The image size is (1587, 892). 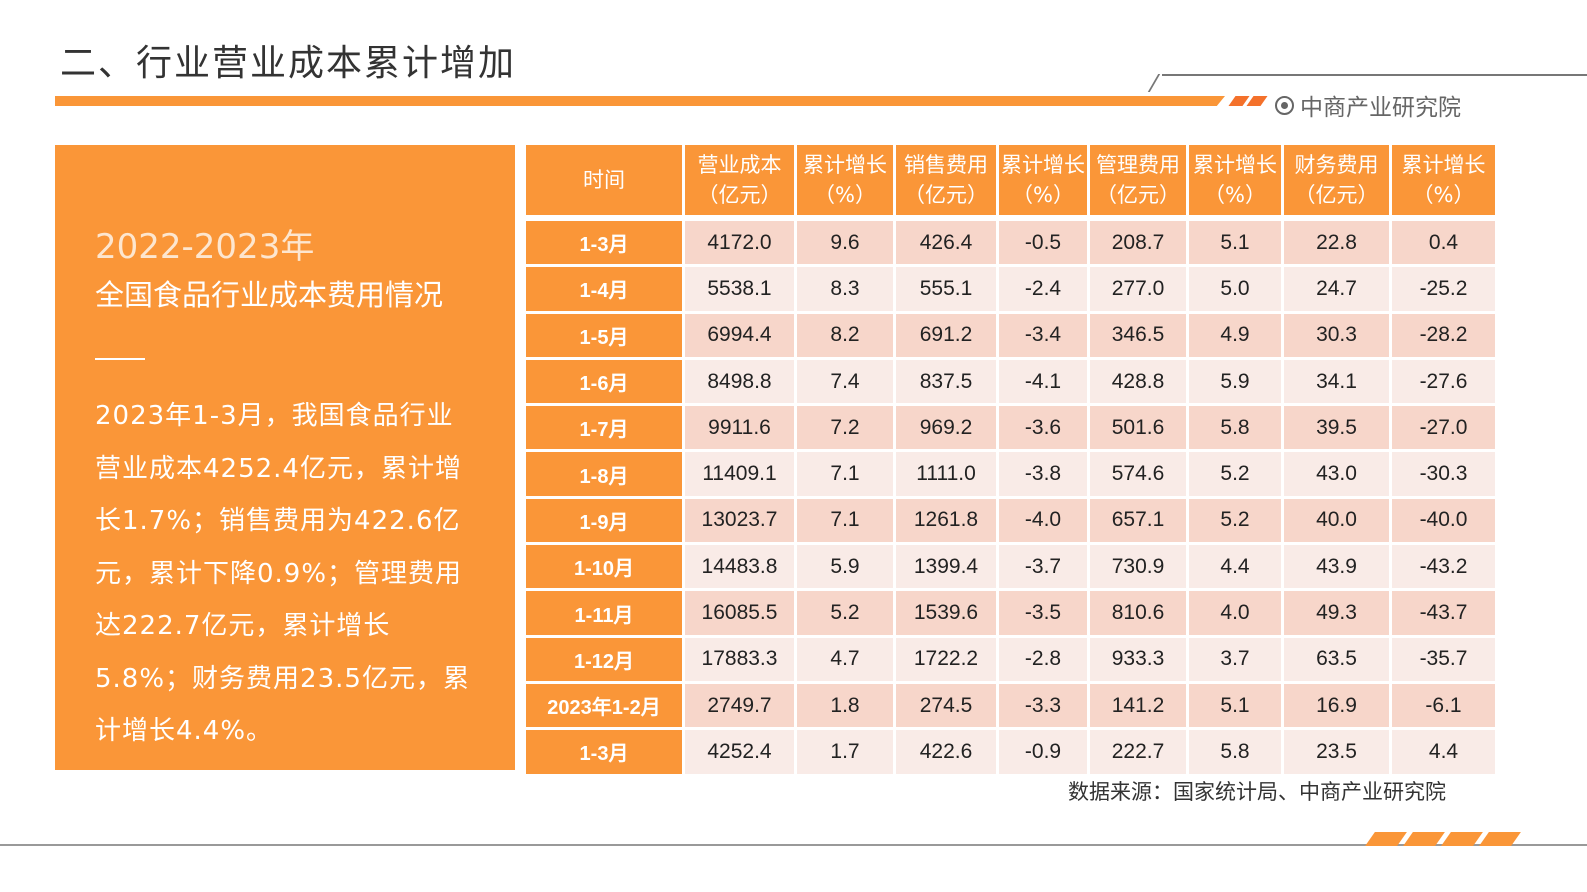 I want to click on period-cell: 1-10月, so click(x=604, y=567).